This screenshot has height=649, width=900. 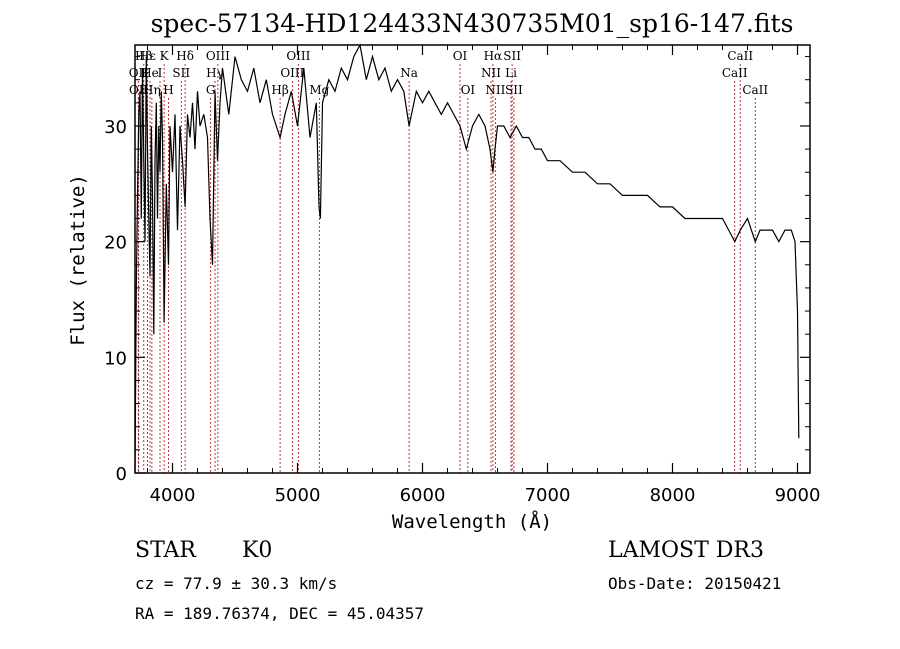 I want to click on line-marker-label: Hα, so click(x=493, y=56).